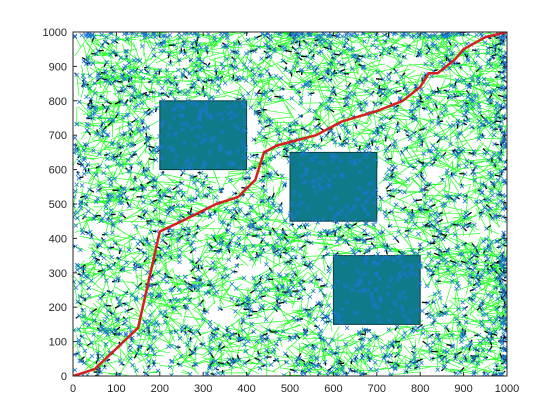 The width and height of the screenshot is (560, 420). Describe the element at coordinates (116, 389) in the screenshot. I see `x-tick-label: 100` at that location.